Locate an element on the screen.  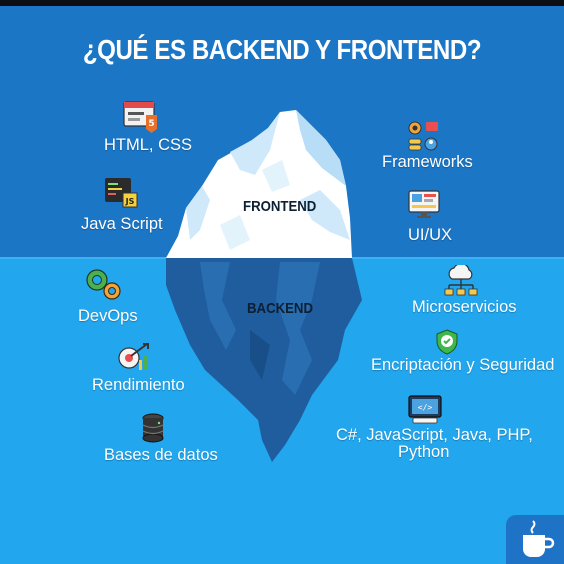
database-icon is located at coordinates (153, 428).